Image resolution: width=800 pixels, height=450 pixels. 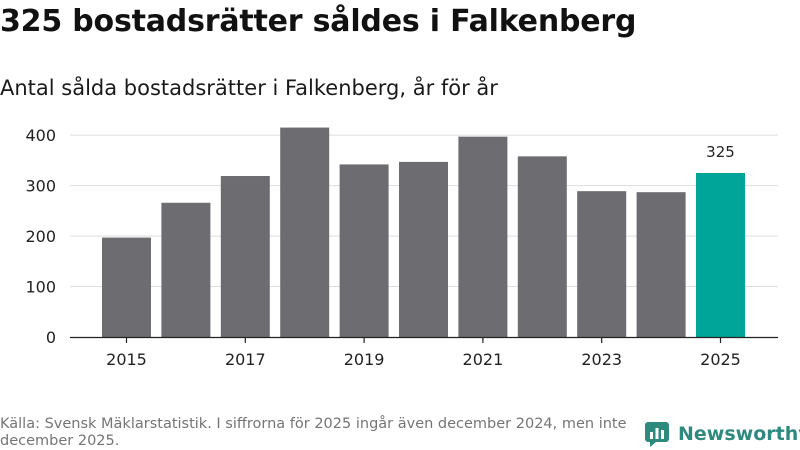 What do you see at coordinates (40, 135) in the screenshot?
I see `y-tick-label: 400` at bounding box center [40, 135].